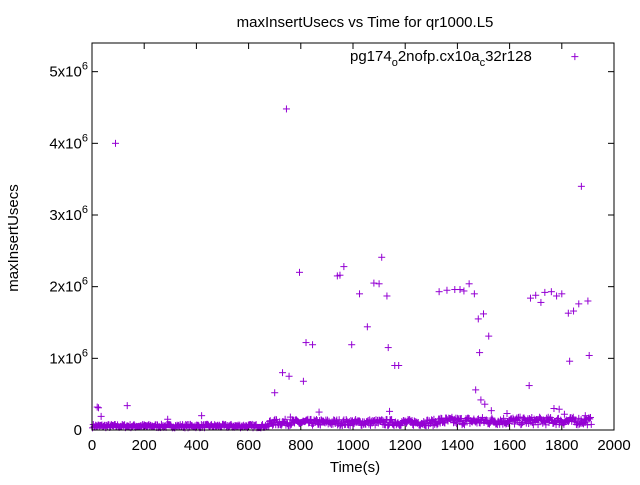 The width and height of the screenshot is (640, 485). I want to click on x-tick-label: 0, so click(92, 445).